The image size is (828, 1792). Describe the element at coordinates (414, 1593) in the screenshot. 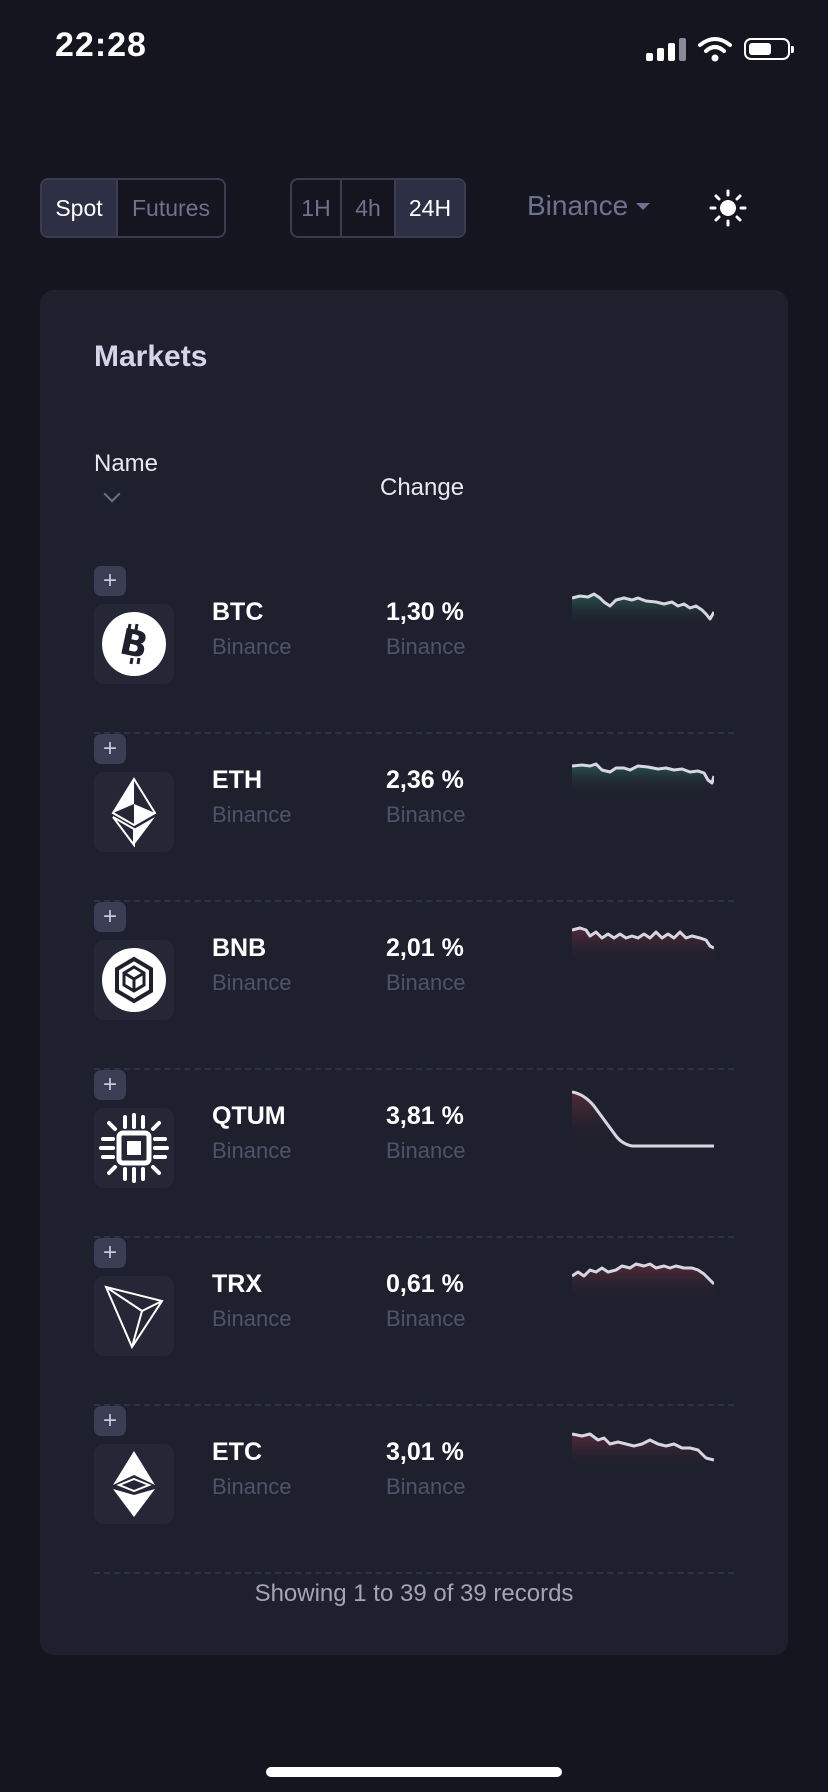

I see `records-info: Showing 1 to 39 of 39 records` at that location.